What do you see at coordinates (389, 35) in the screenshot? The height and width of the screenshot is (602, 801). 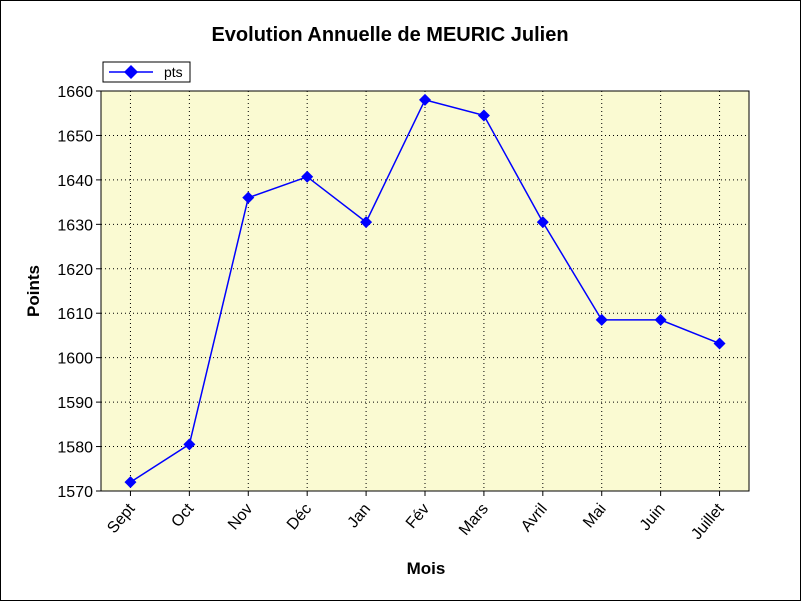 I see `chart-title: Evolution Annuelle de MEURIC Julien` at bounding box center [389, 35].